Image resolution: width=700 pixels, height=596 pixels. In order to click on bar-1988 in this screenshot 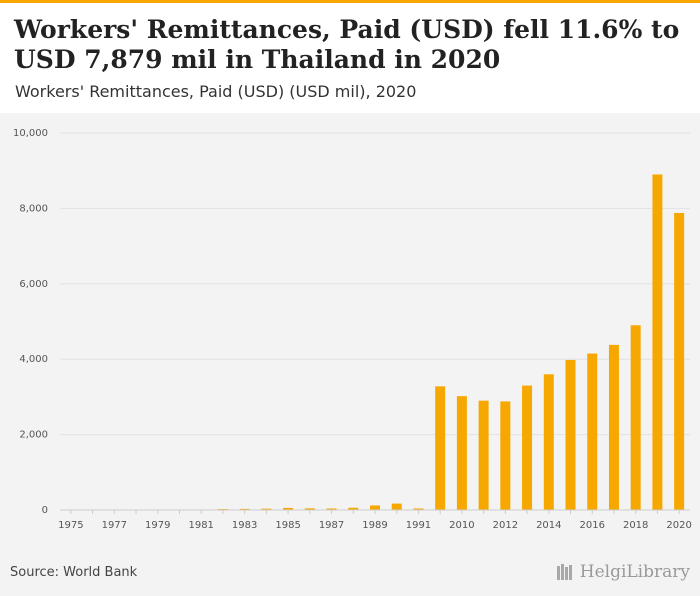, I will do `click(353, 508)`.